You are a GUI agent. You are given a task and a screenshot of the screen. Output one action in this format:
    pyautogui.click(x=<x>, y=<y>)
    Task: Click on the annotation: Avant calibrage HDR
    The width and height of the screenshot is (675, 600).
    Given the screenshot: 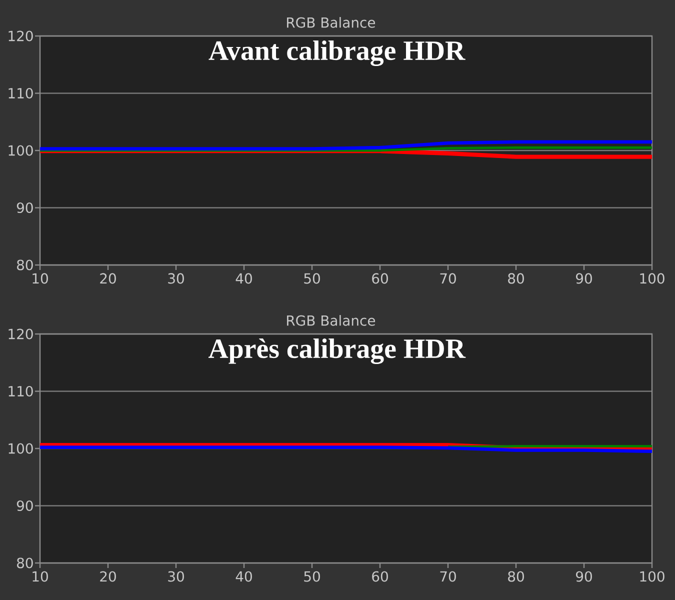 What is the action you would take?
    pyautogui.click(x=337, y=53)
    